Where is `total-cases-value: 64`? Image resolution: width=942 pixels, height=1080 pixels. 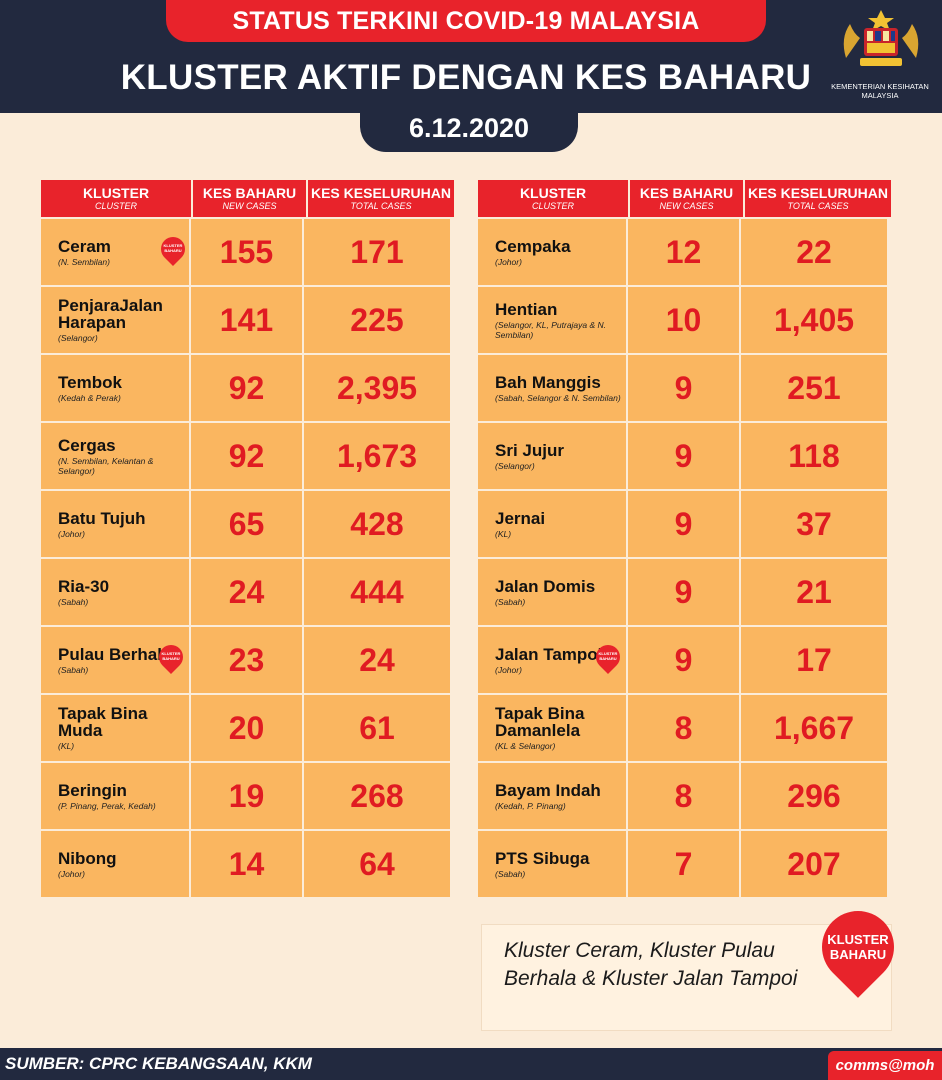 total-cases-value: 64 is located at coordinates (377, 864).